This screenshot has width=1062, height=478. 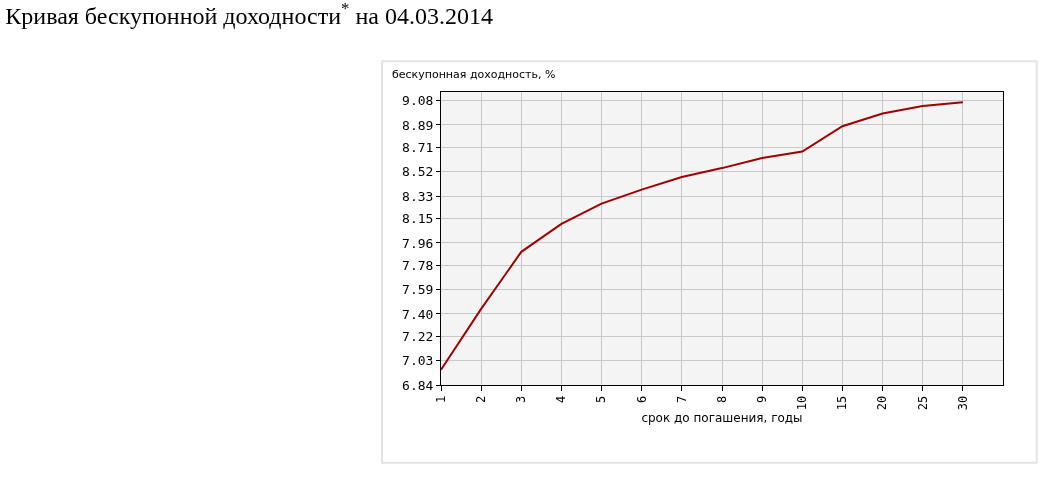 What do you see at coordinates (418, 385) in the screenshot?
I see `y-tick-label: 6.84` at bounding box center [418, 385].